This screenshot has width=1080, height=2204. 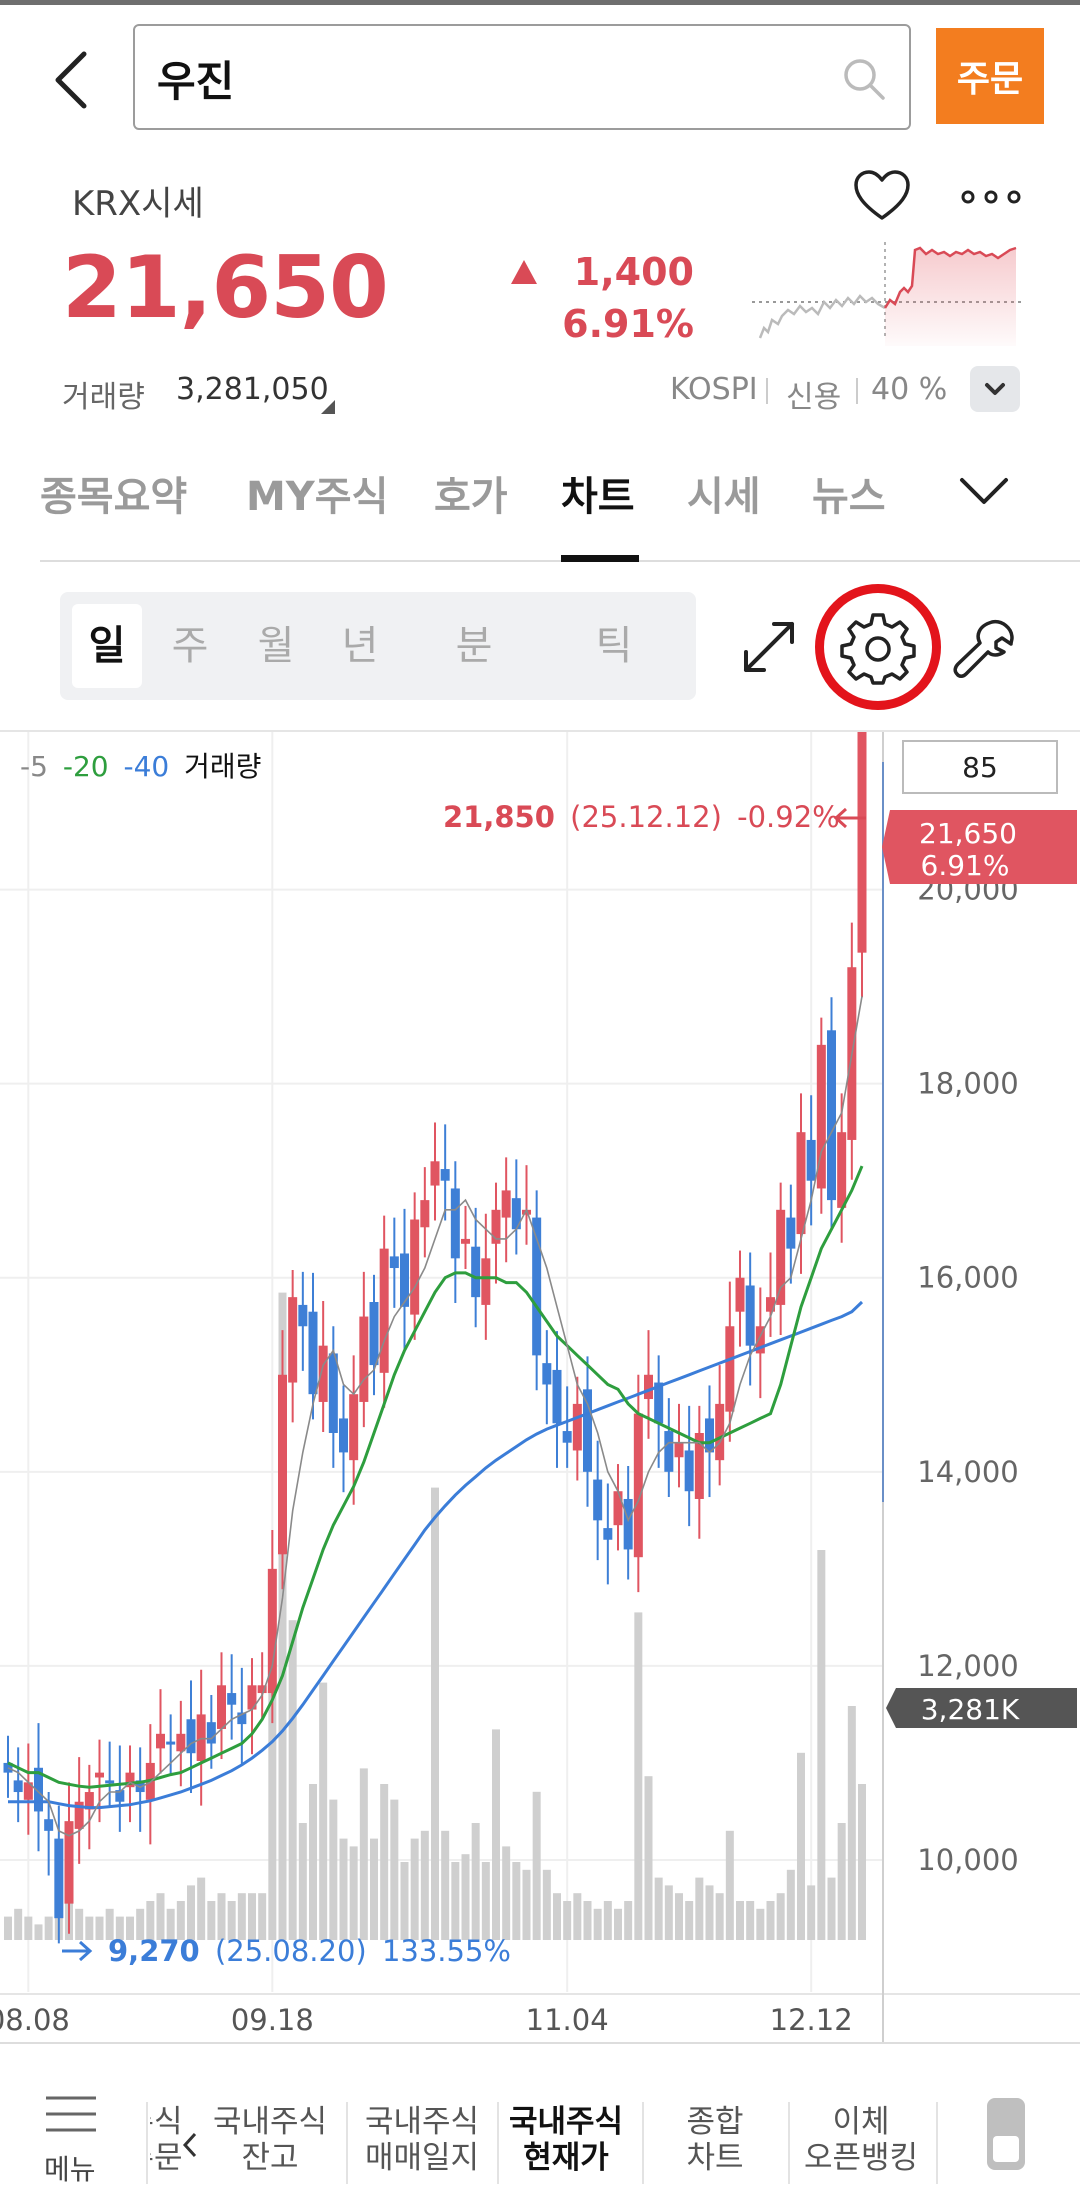 What do you see at coordinates (540, 2043) in the screenshot?
I see `bottom-nav-divider` at bounding box center [540, 2043].